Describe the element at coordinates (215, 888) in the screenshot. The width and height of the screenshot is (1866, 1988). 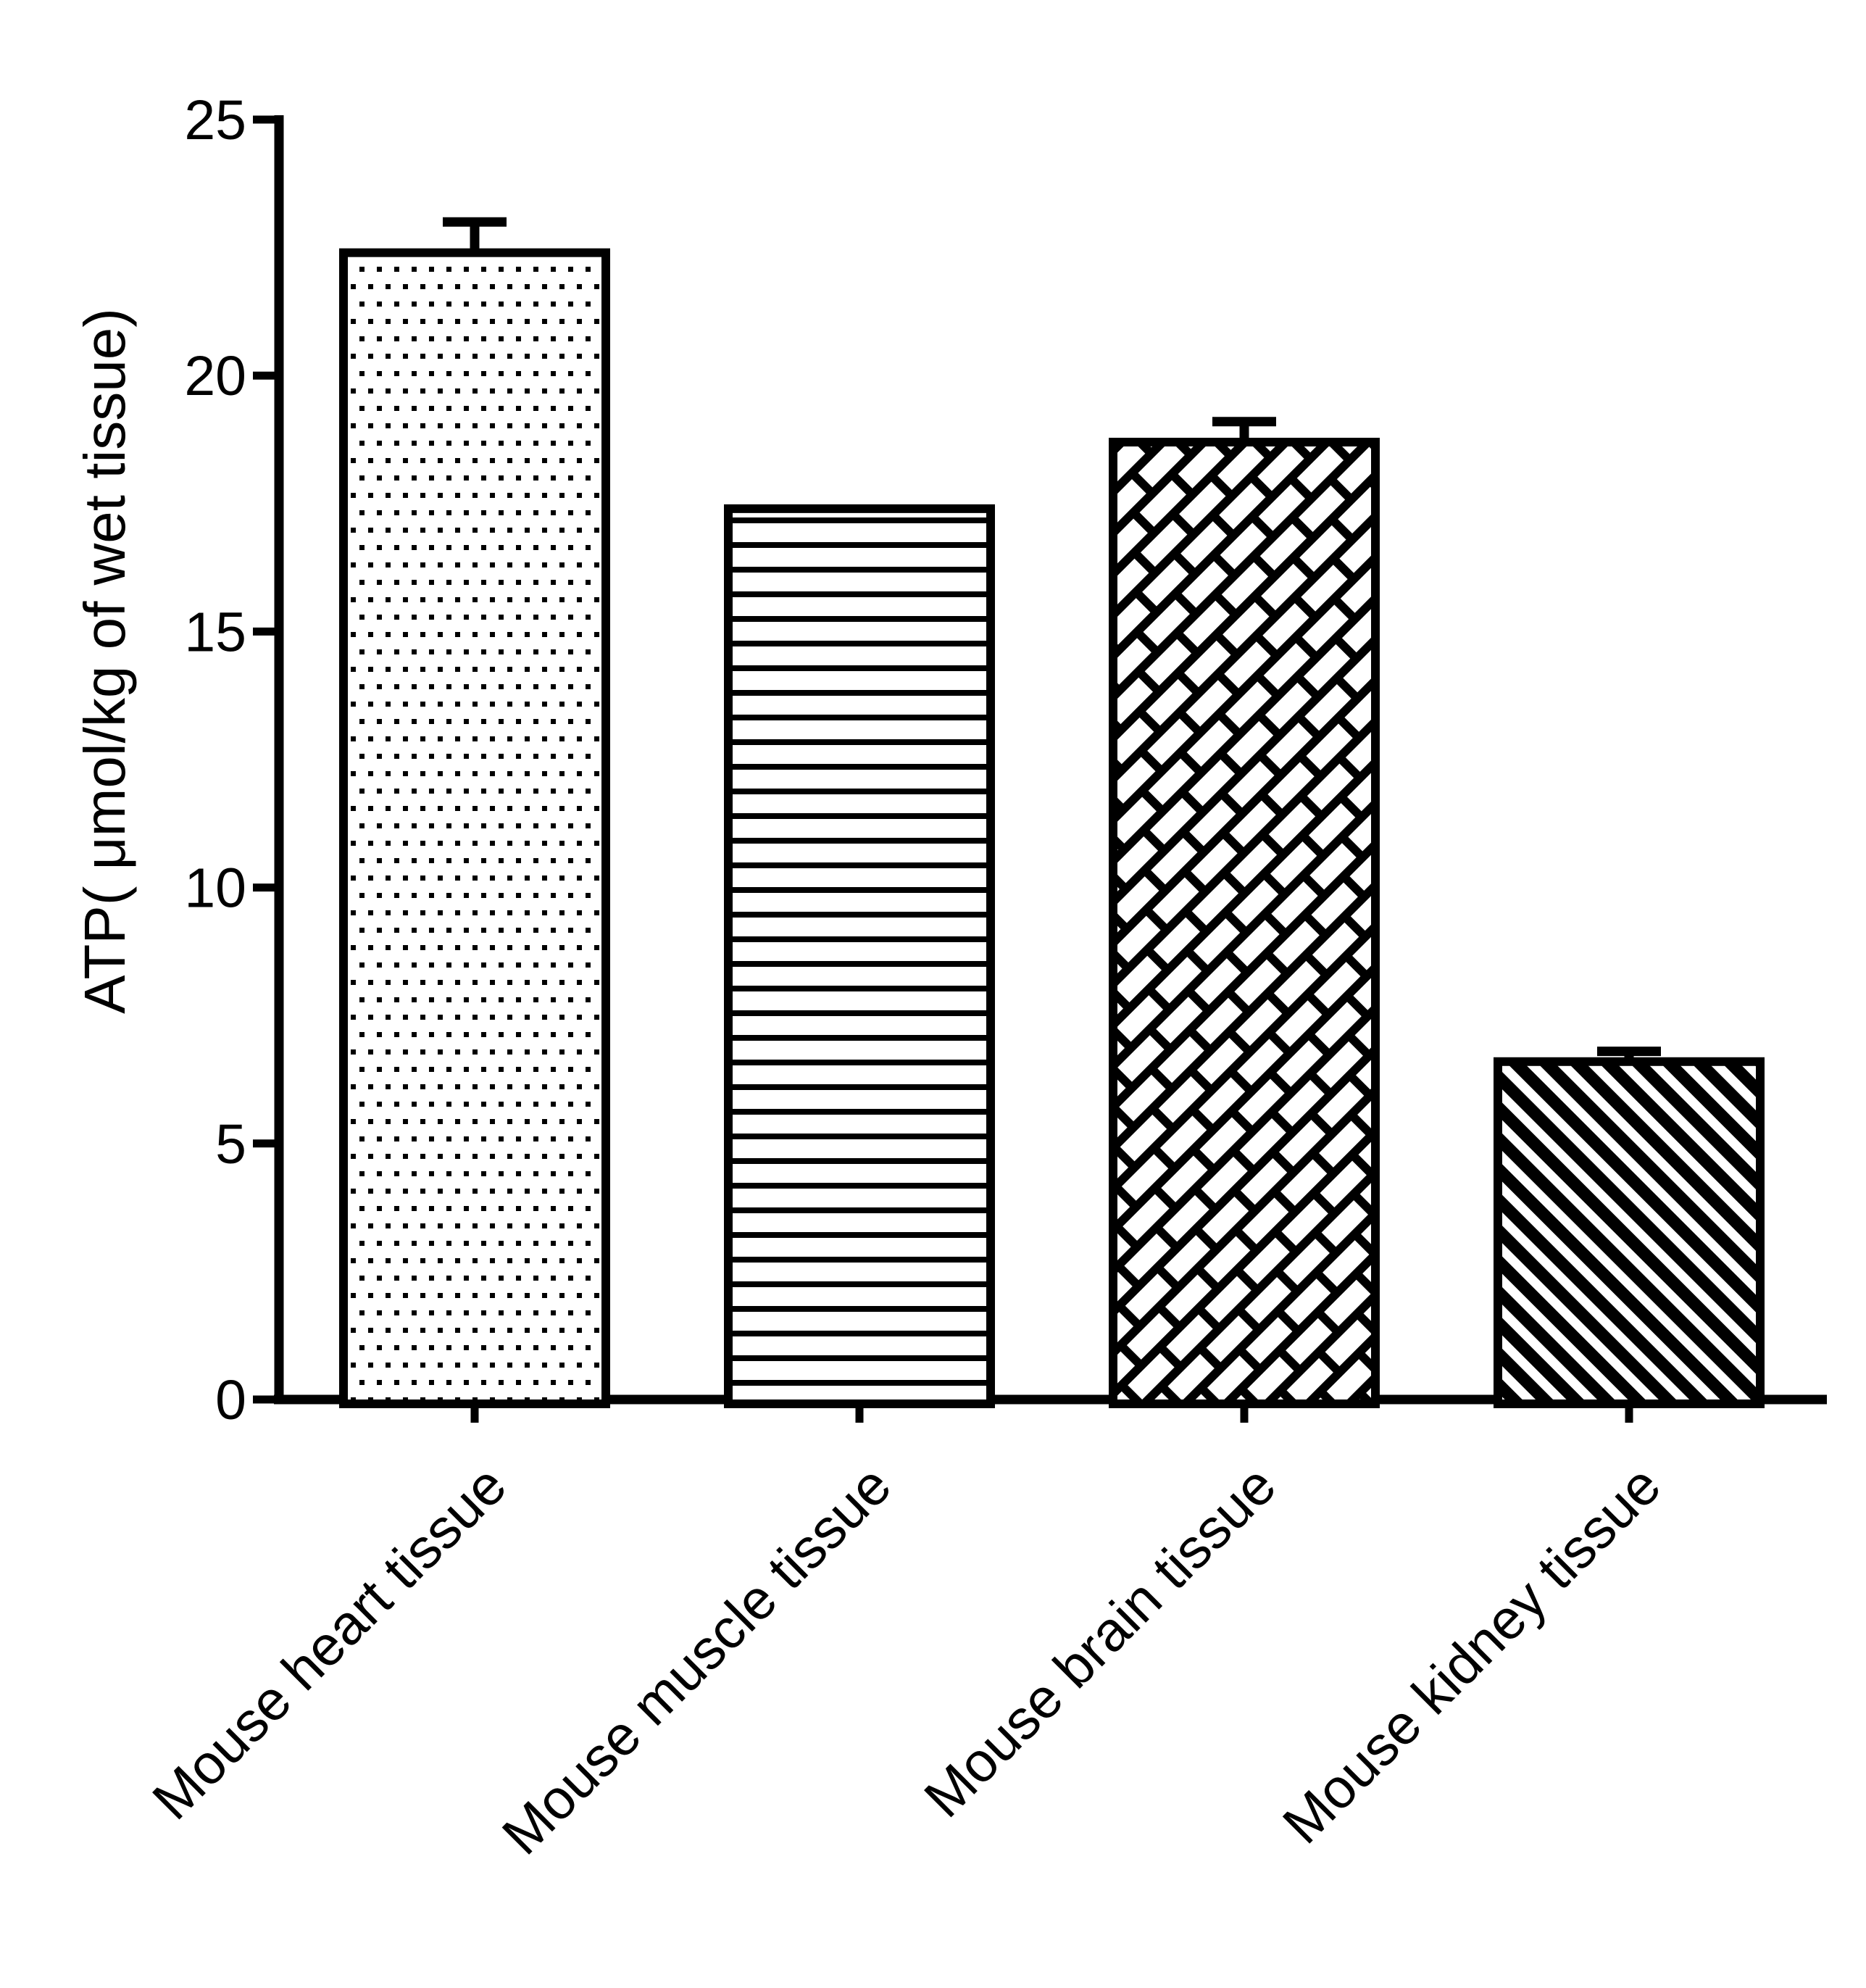
I see `y-tick-label: 10` at that location.